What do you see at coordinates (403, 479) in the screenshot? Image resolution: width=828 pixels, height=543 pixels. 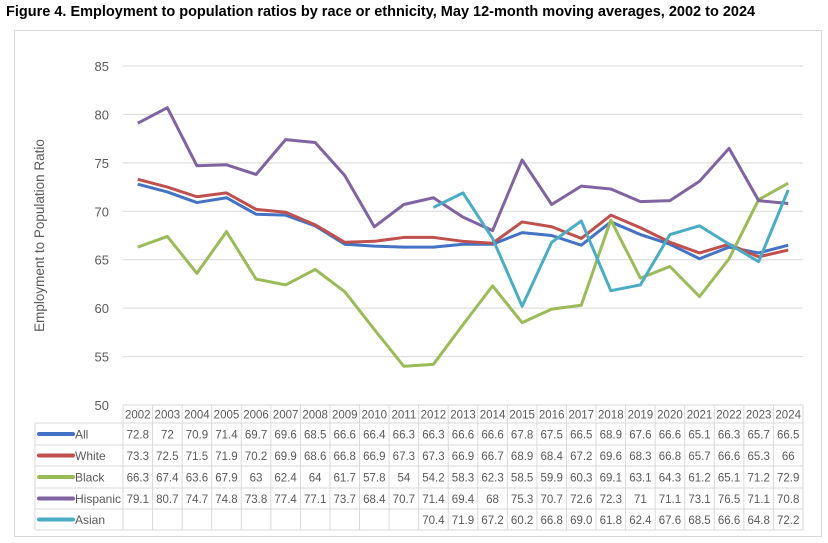 I see `data-label: 54` at bounding box center [403, 479].